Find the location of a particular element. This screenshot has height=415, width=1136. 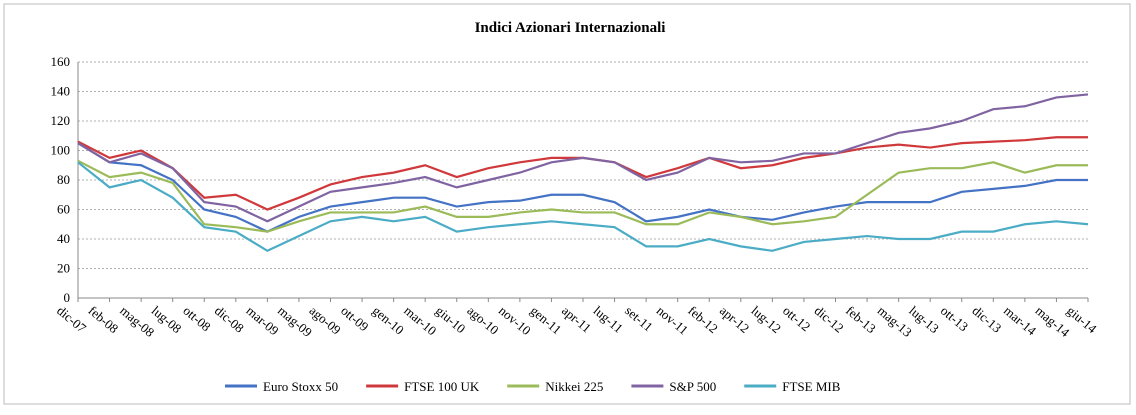

y-tick-label: 160 is located at coordinates (61, 61).